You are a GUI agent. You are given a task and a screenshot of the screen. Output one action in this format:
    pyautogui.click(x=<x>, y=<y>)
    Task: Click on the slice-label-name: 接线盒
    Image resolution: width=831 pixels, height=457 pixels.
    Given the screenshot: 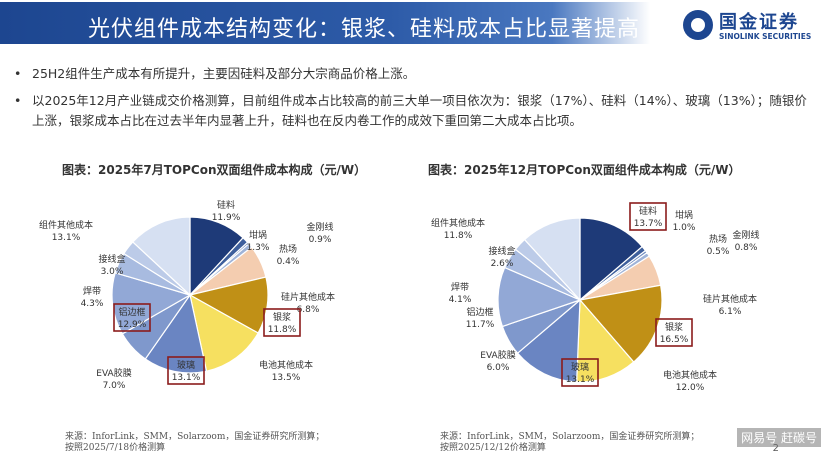 What is the action you would take?
    pyautogui.click(x=501, y=251)
    